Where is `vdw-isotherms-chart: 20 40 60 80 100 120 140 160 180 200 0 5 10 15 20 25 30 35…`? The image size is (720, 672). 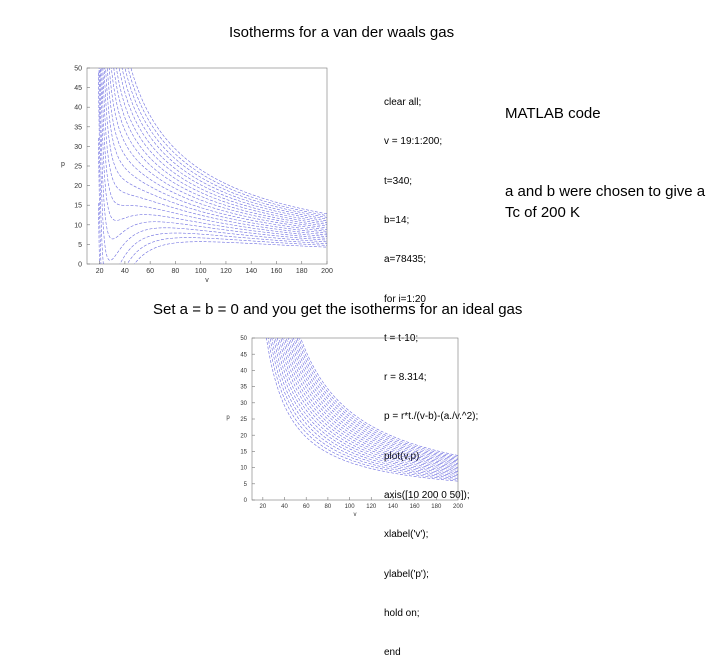 vdw-isotherms-chart: 20 40 60 80 100 120 140 160 180 200 0 5 10 15 20 25 30 35… is located at coordinates (197, 174).